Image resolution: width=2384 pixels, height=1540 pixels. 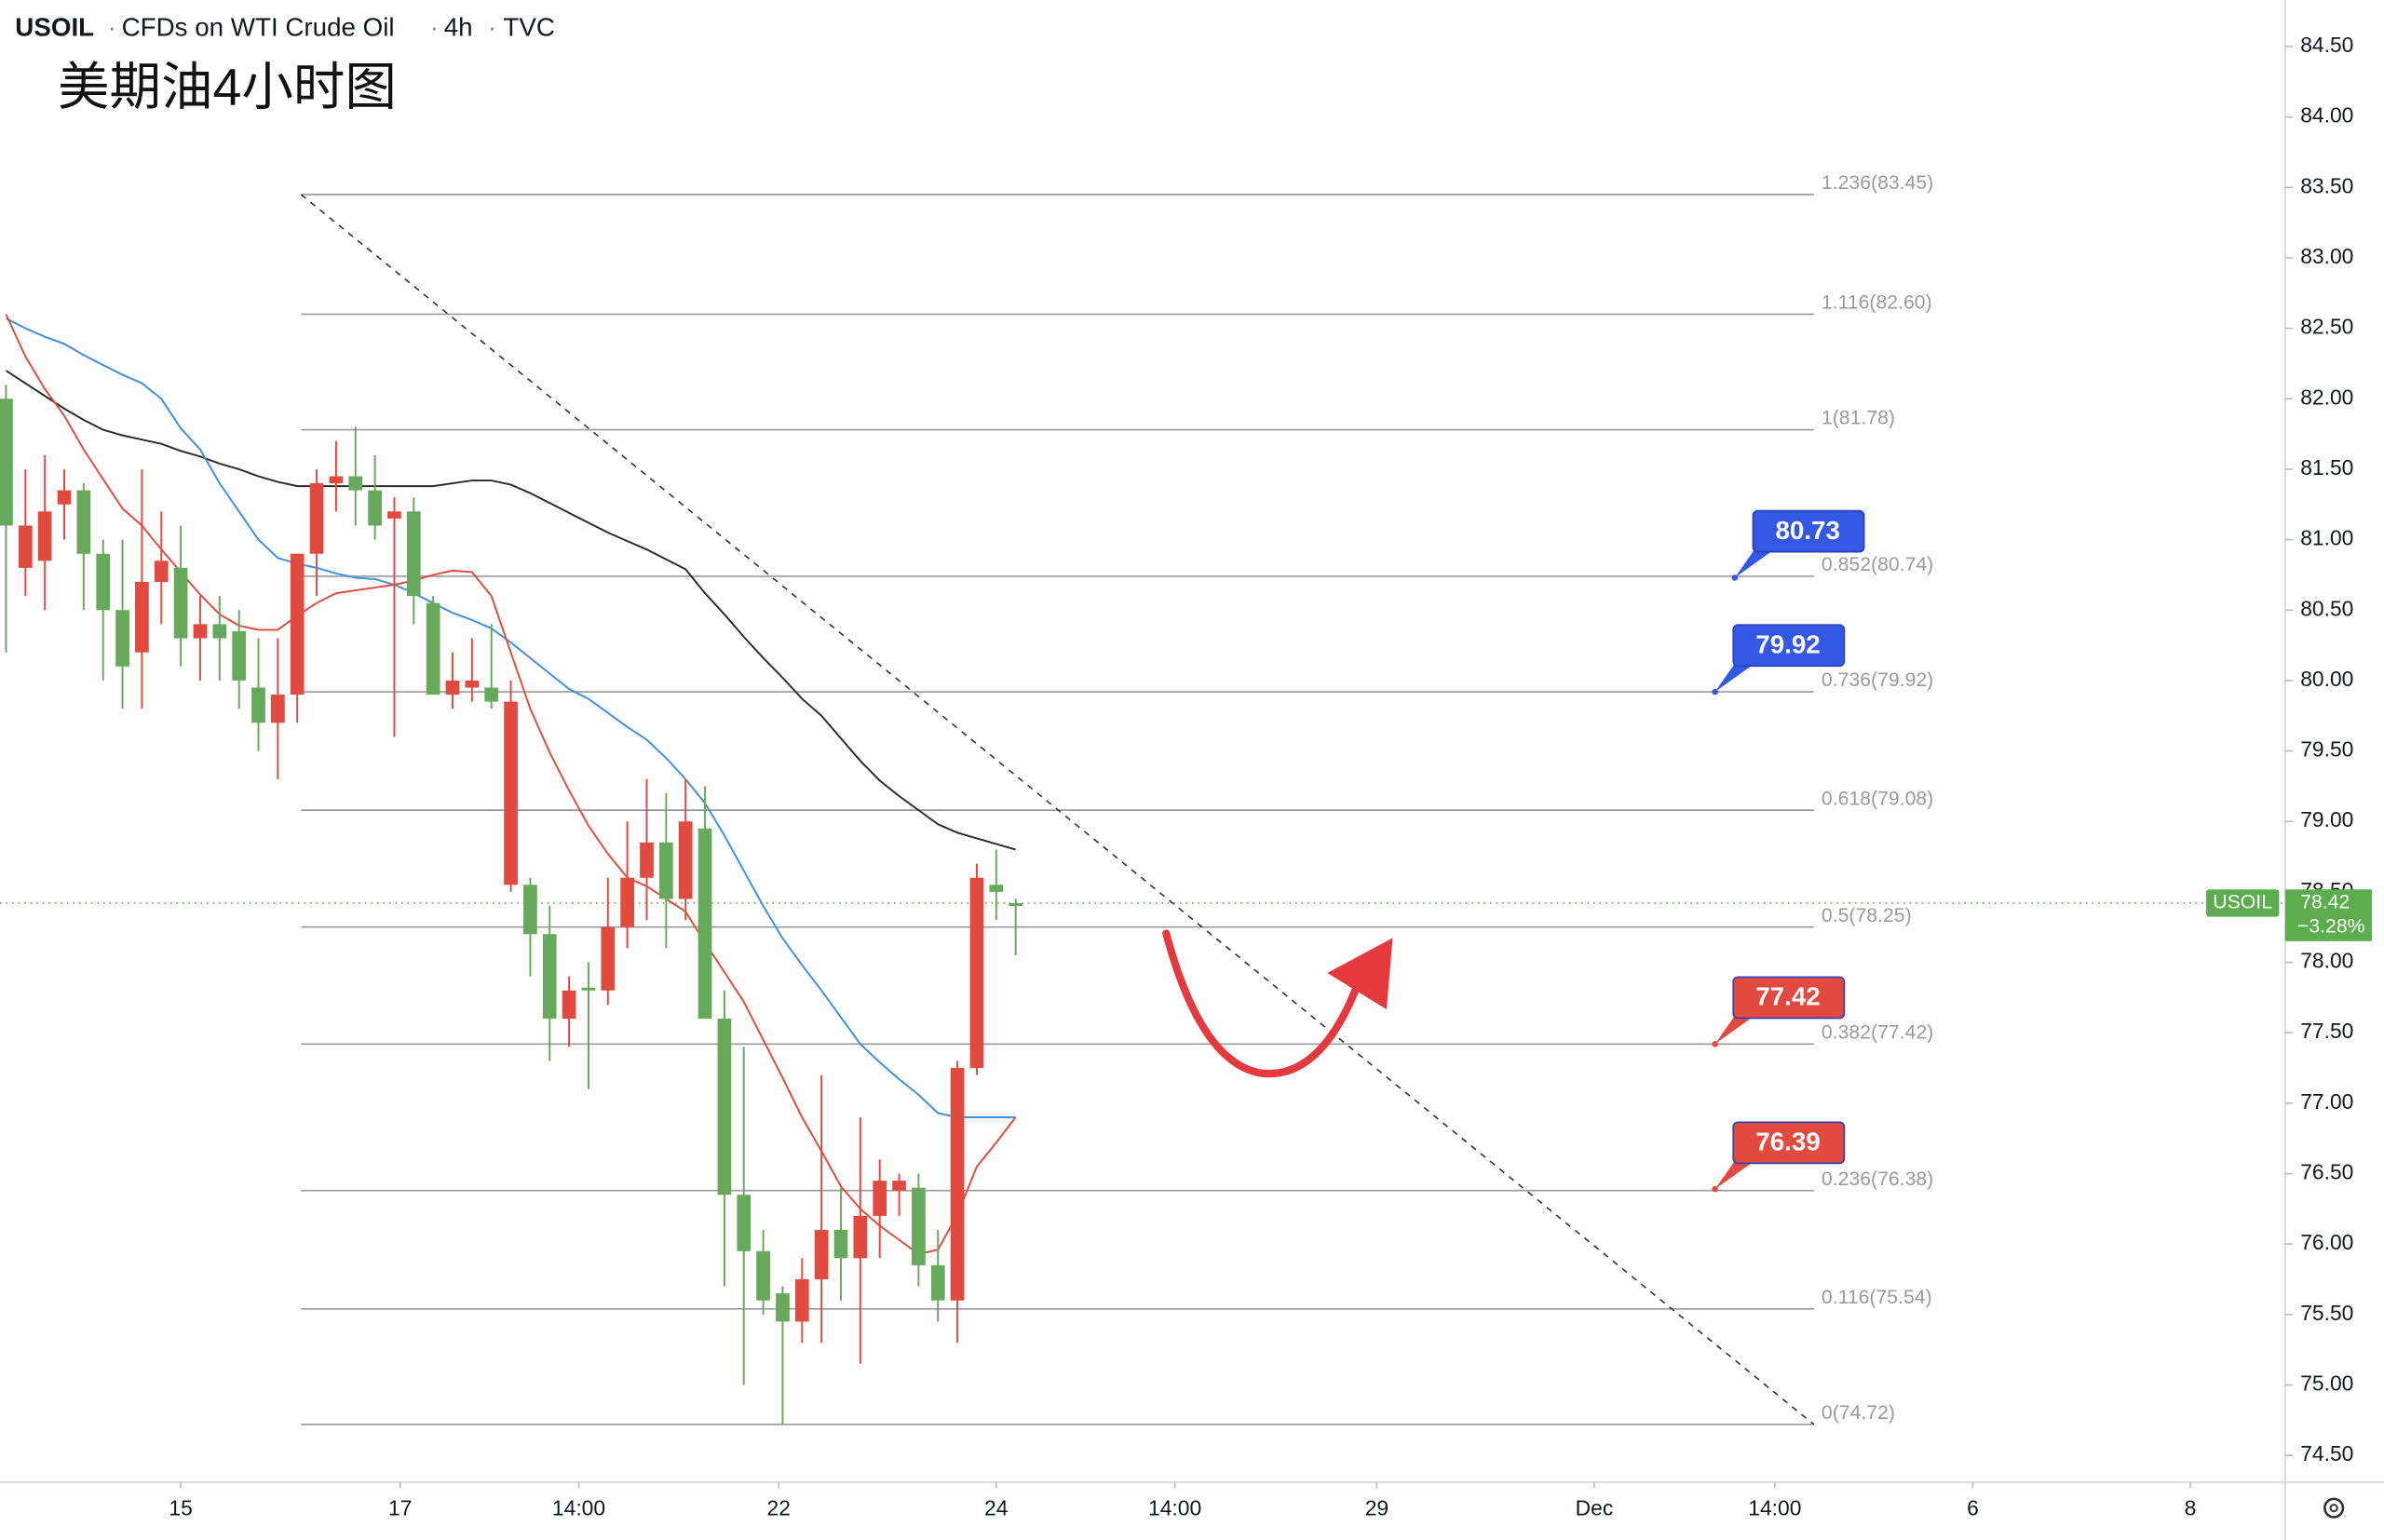 I want to click on fib-label: 0(74.72), so click(x=1858, y=1413).